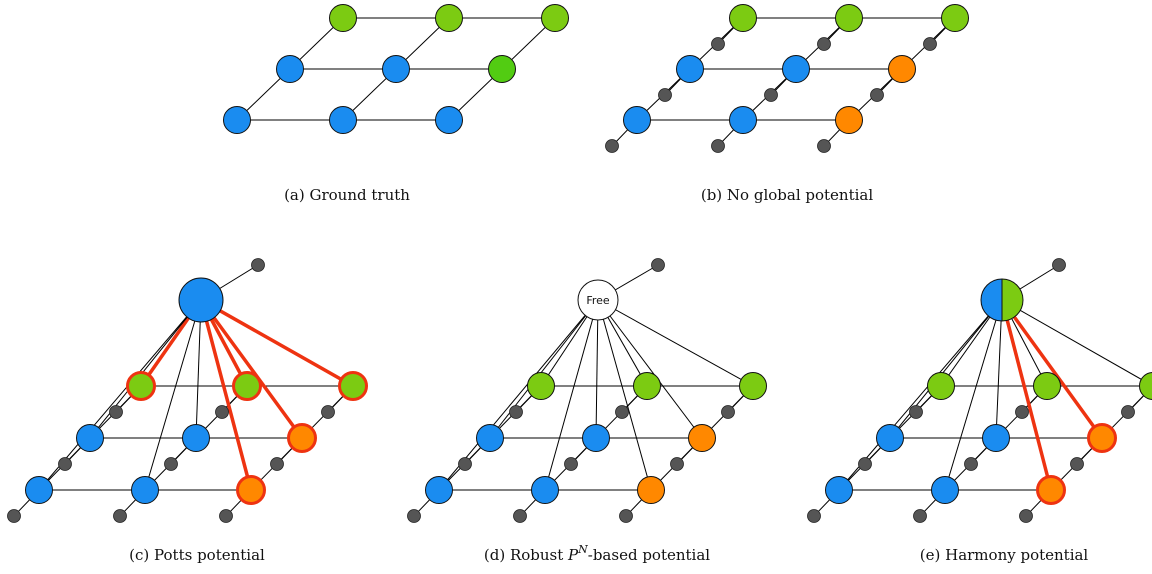 The height and width of the screenshot is (574, 1152). What do you see at coordinates (991, 300) in the screenshot?
I see `global-node-half-blue` at bounding box center [991, 300].